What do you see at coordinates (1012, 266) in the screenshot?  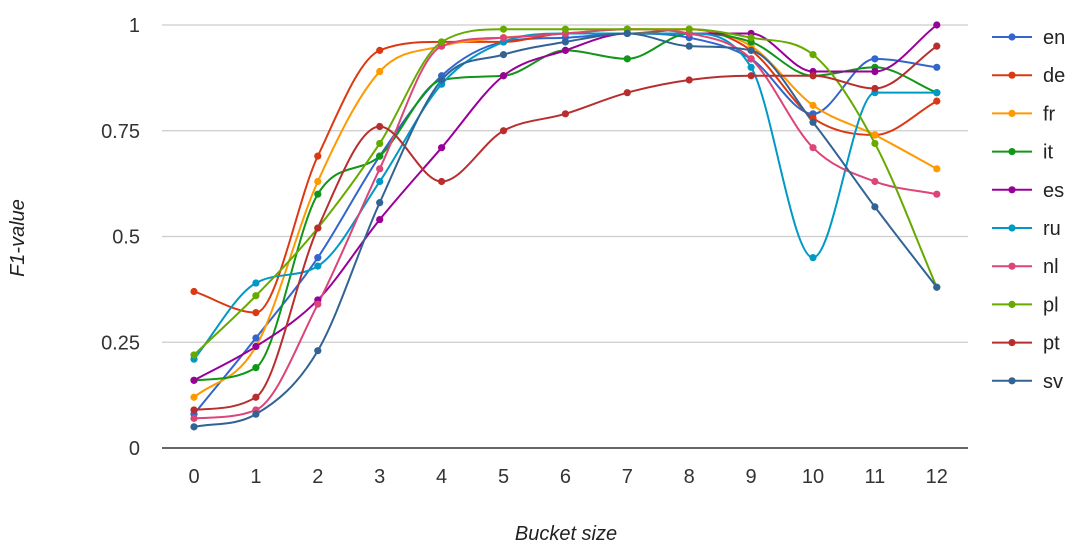 I see `legend-marker-nl` at bounding box center [1012, 266].